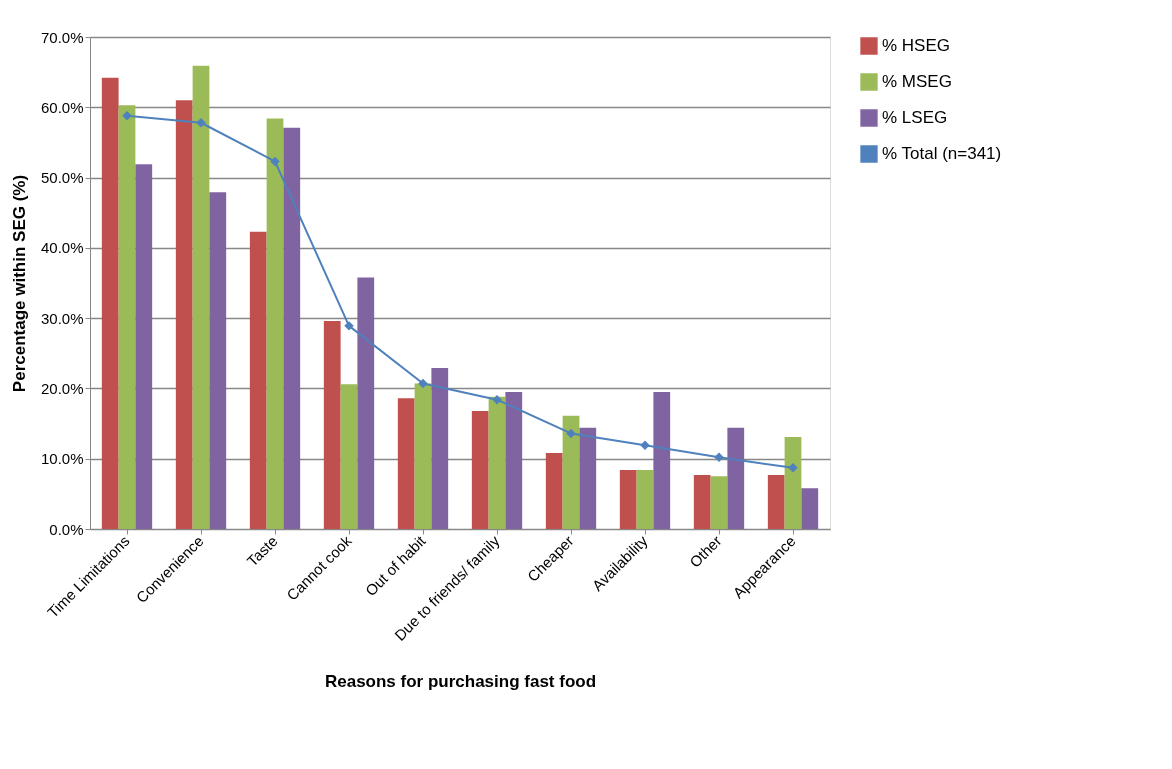 This screenshot has width=1172, height=769. What do you see at coordinates (66, 529) in the screenshot?
I see `y-tick-label: 0.0%` at bounding box center [66, 529].